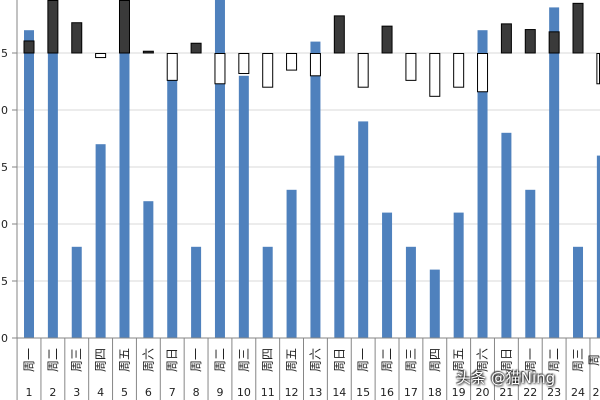  What do you see at coordinates (483, 392) in the screenshot?
I see `category-number-label: 20` at bounding box center [483, 392].